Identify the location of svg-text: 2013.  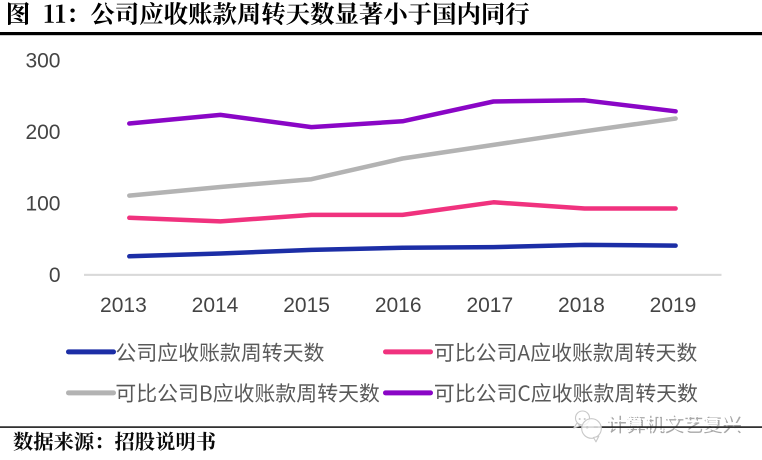
(123, 305).